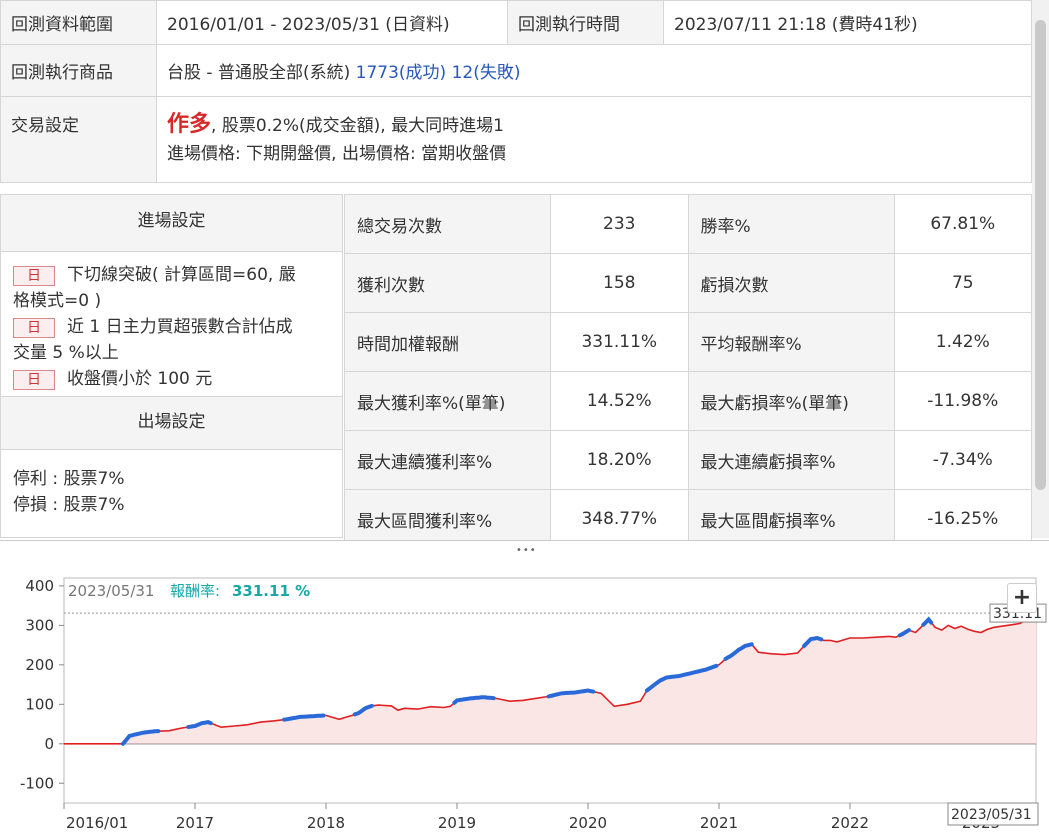 The width and height of the screenshot is (1049, 840). What do you see at coordinates (1040, 255) in the screenshot?
I see `scrollbar-thumb` at bounding box center [1040, 255].